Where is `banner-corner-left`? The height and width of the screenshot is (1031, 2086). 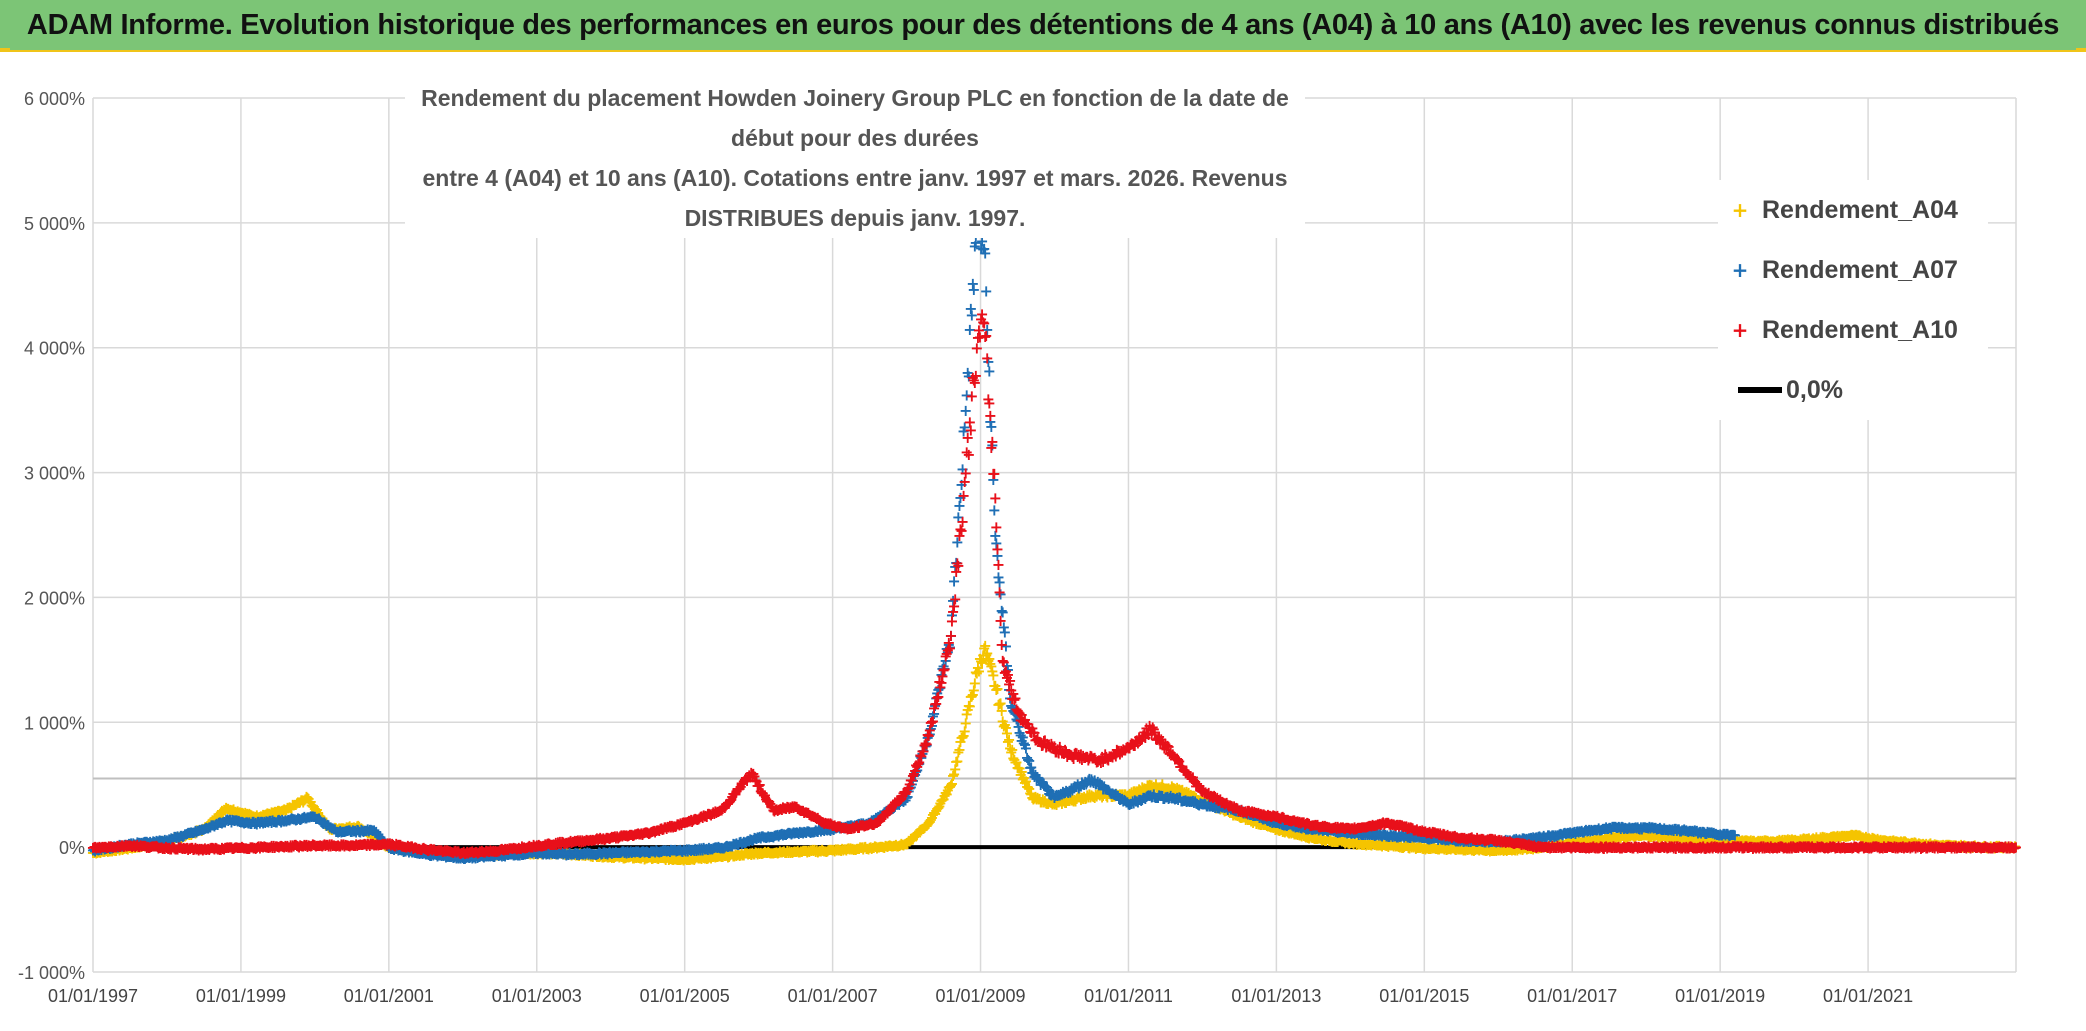
banner-corner-left is located at coordinates (5, 50).